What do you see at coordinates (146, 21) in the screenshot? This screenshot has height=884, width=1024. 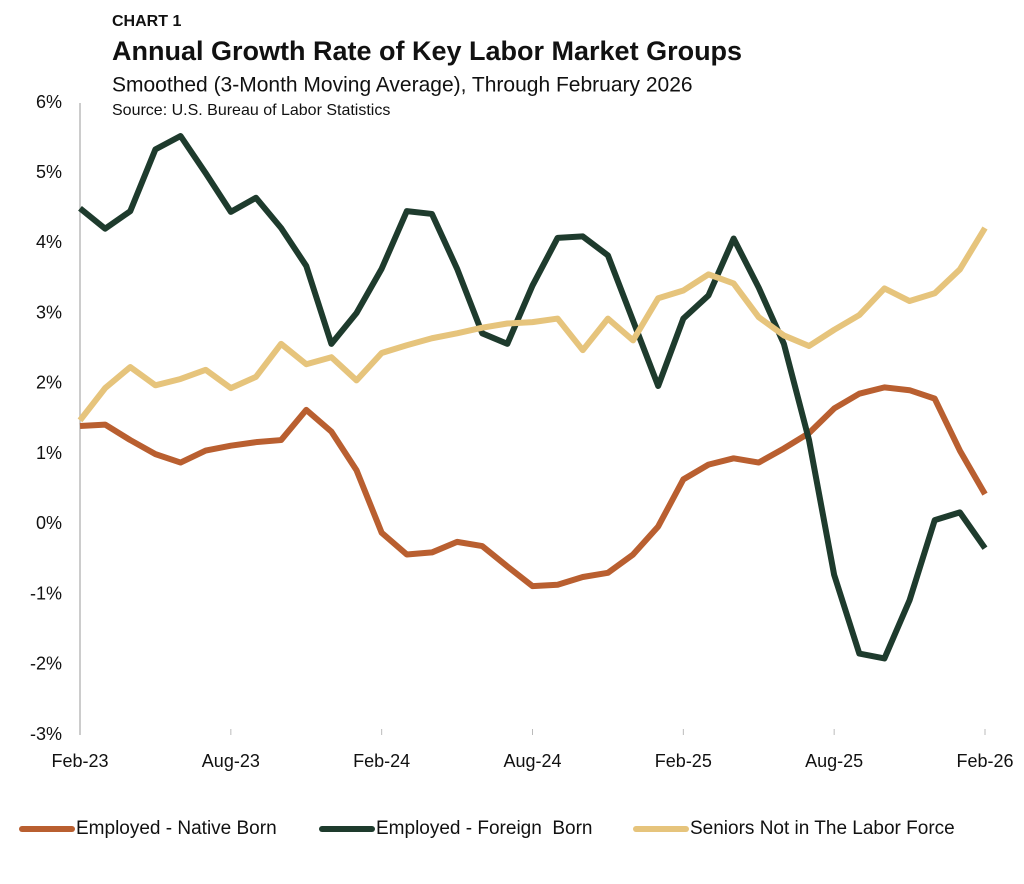 I see `chart-kicker: CHART 1` at bounding box center [146, 21].